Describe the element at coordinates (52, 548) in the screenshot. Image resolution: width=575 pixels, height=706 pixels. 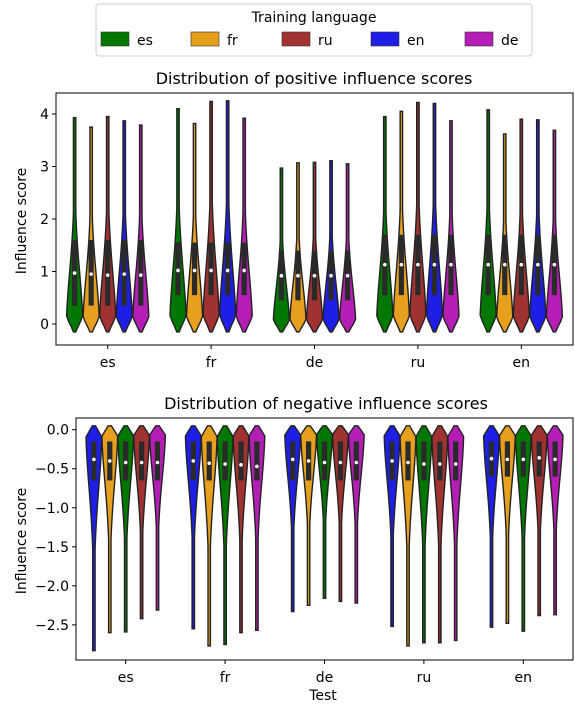
I see `y-tick-label: −1.5` at that location.